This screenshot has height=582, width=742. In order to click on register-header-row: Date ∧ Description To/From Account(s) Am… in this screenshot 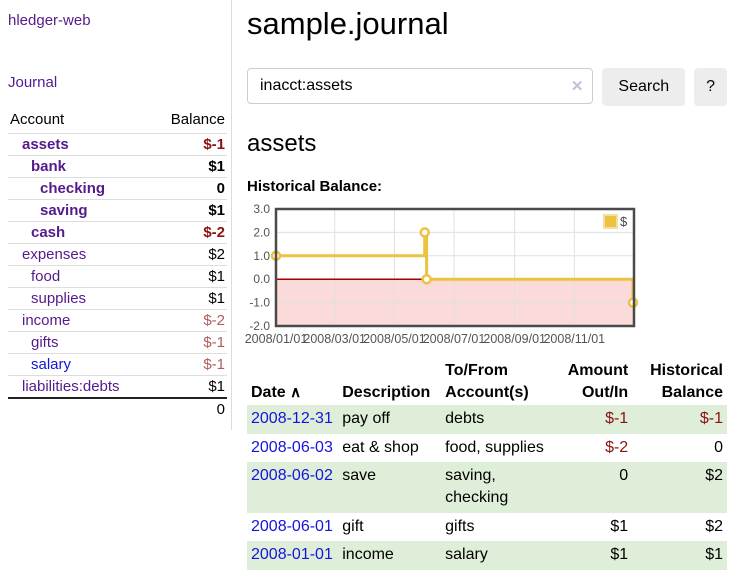, I will do `click(487, 381)`.